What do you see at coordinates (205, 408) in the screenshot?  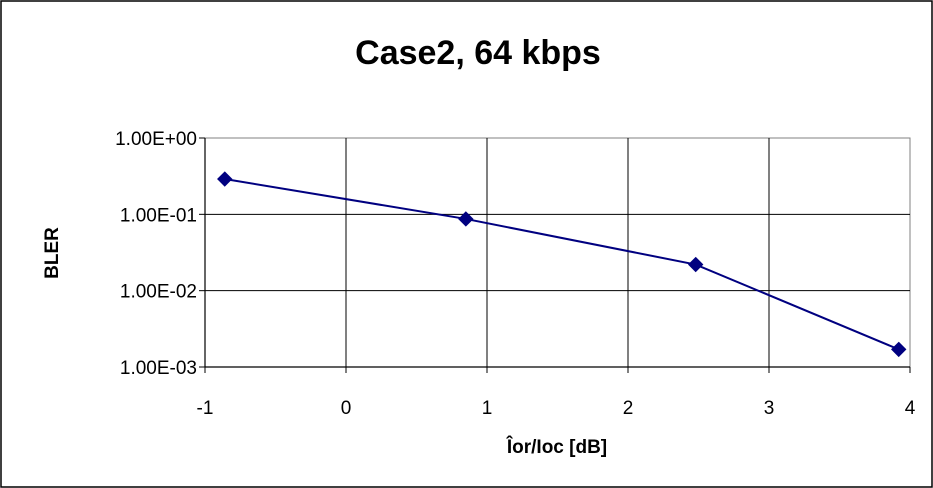 I see `x-tick-label: -1` at bounding box center [205, 408].